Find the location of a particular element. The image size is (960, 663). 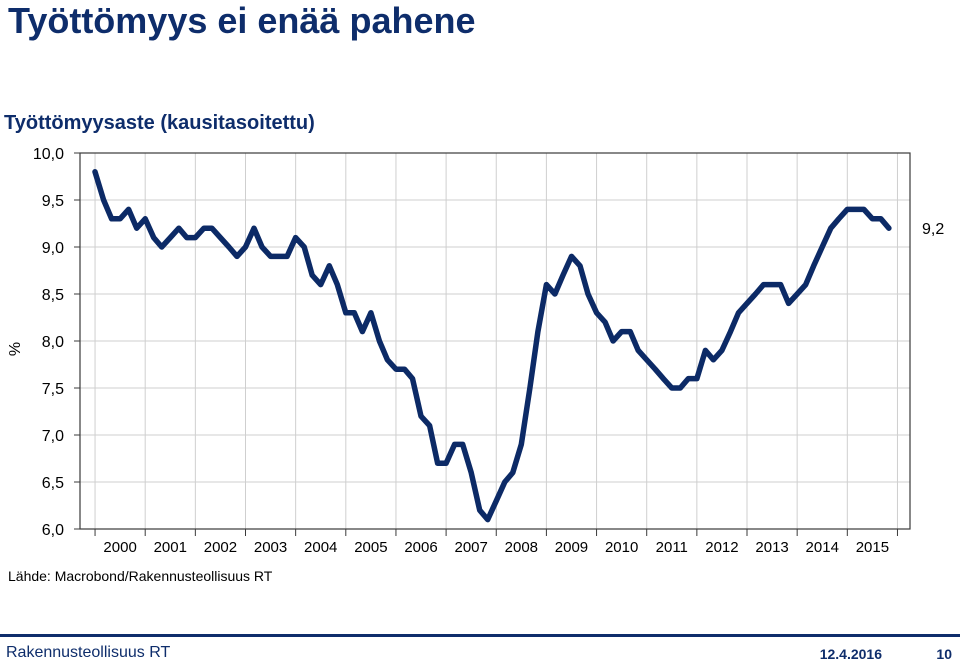

slide-title: Työttömyys ei enää pahene is located at coordinates (242, 20).